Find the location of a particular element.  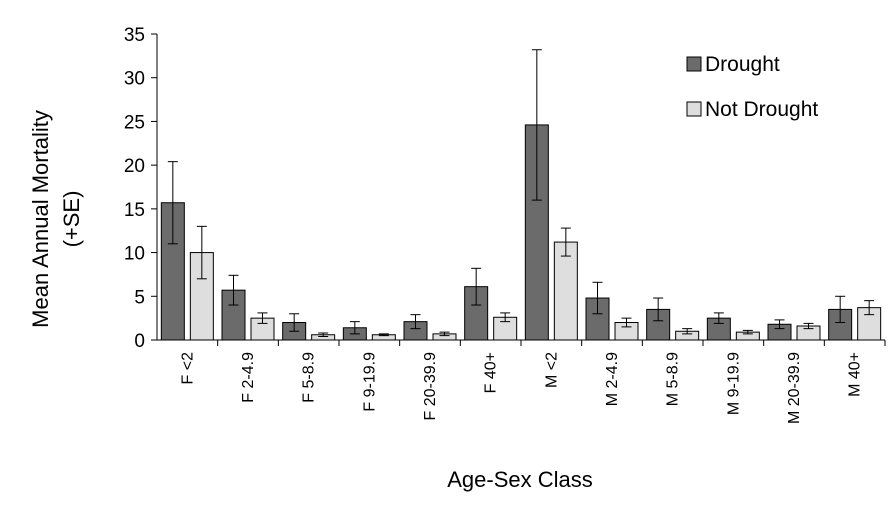

x-tick-label: M 2-4.9 is located at coordinates (612, 379).